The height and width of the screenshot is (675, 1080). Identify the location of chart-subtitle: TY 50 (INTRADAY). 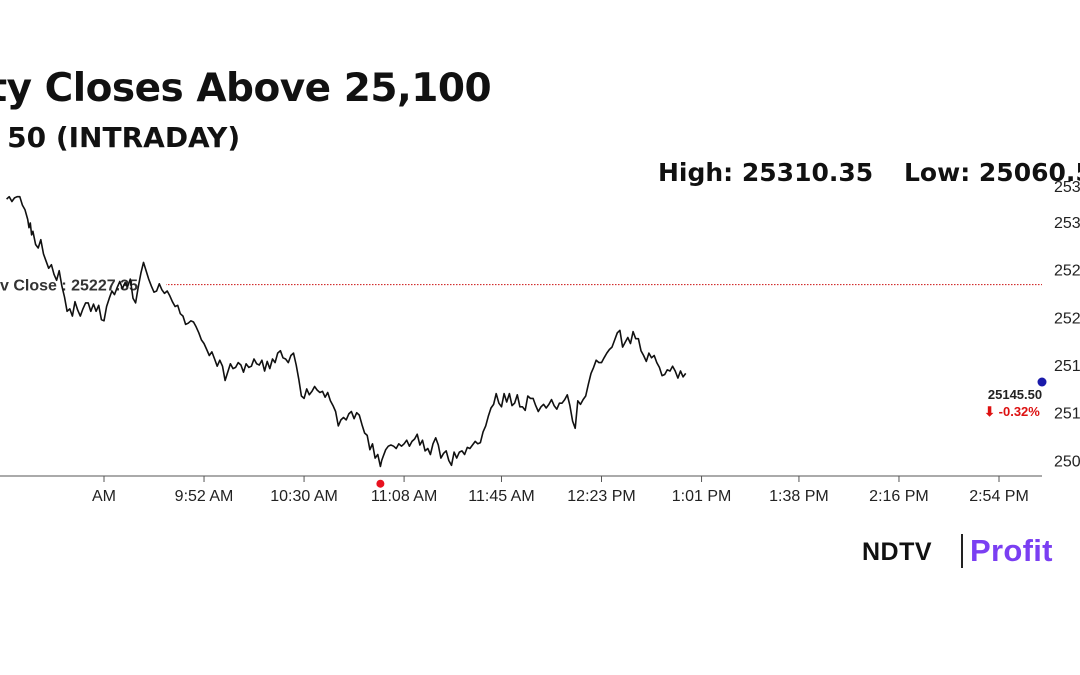
(120, 137).